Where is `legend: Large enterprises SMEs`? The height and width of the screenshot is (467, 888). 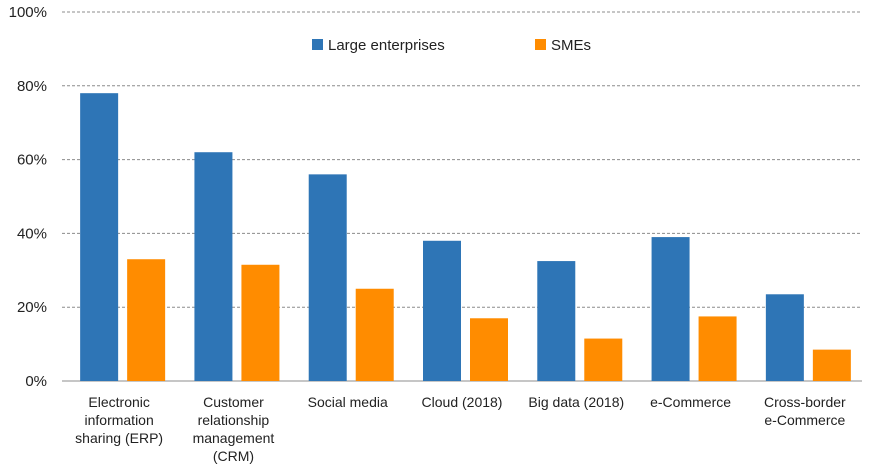
legend: Large enterprises SMEs is located at coordinates (451, 45).